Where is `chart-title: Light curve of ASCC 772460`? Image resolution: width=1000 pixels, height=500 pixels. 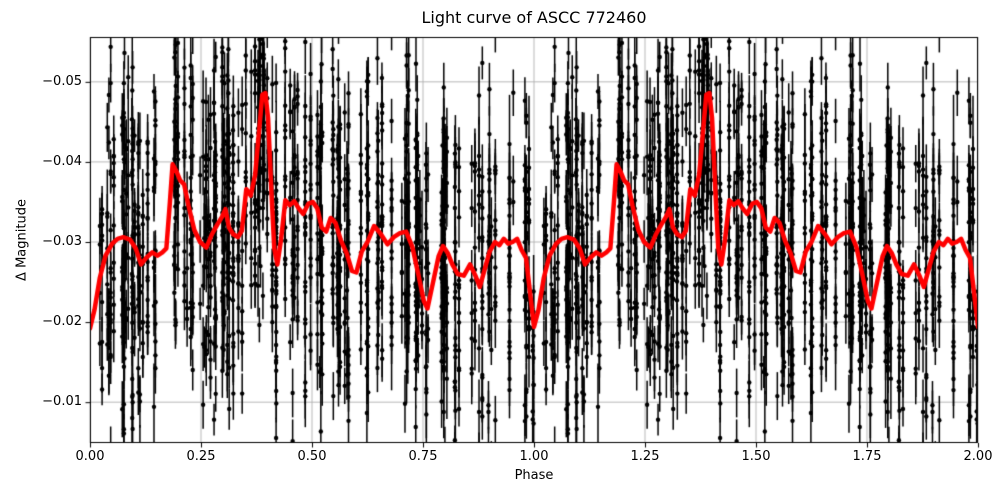 chart-title: Light curve of ASCC 772460 is located at coordinates (534, 17).